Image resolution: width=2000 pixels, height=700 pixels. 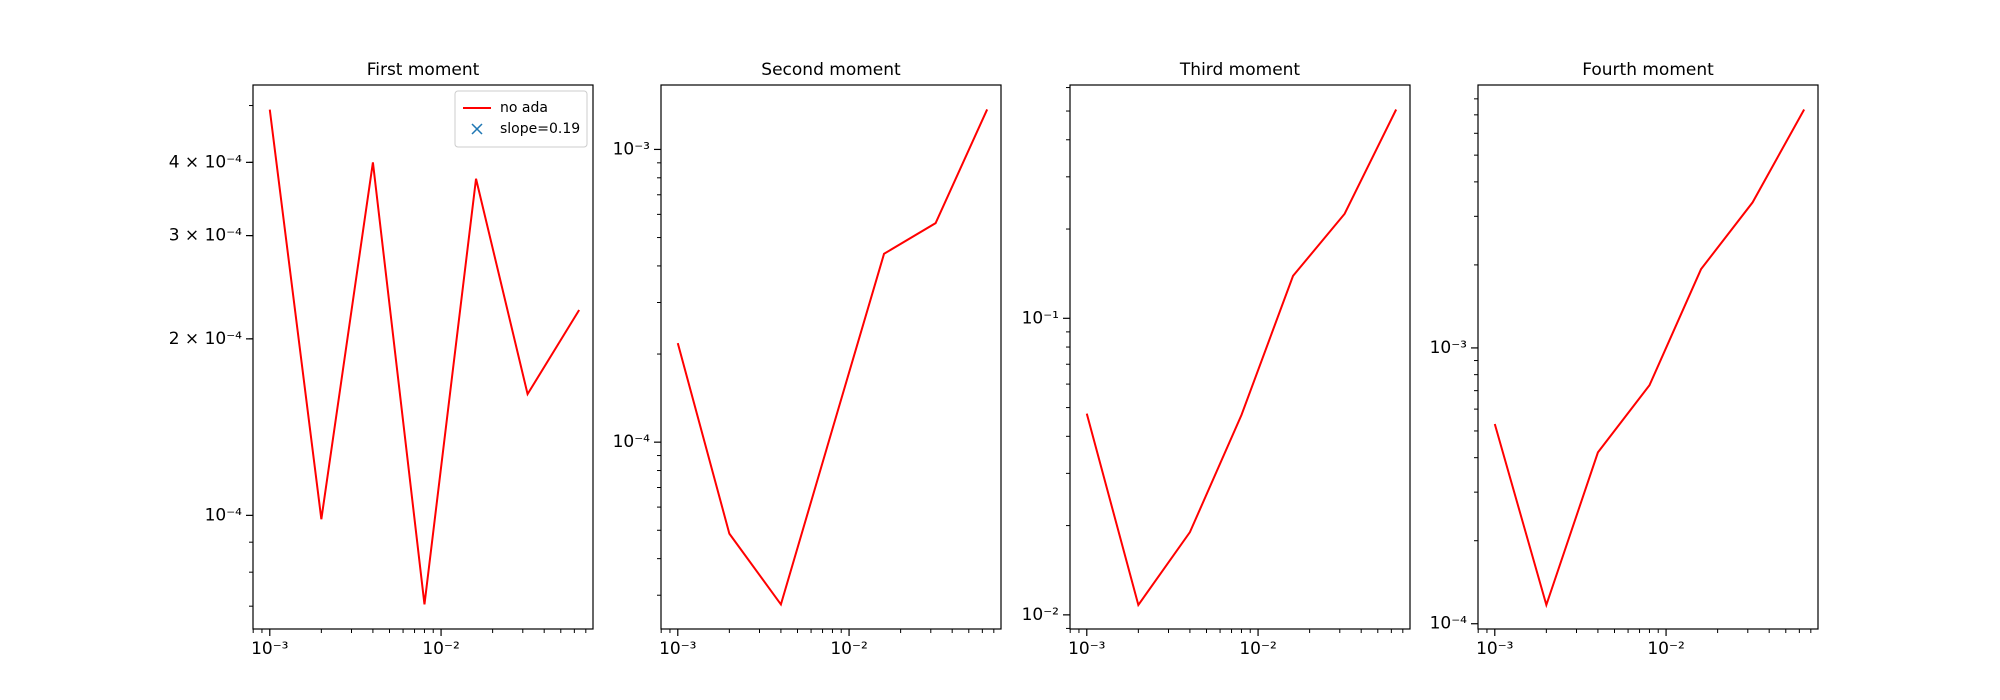 I want to click on y-tick-label: 4 × 10⁻⁴, so click(x=205, y=162).